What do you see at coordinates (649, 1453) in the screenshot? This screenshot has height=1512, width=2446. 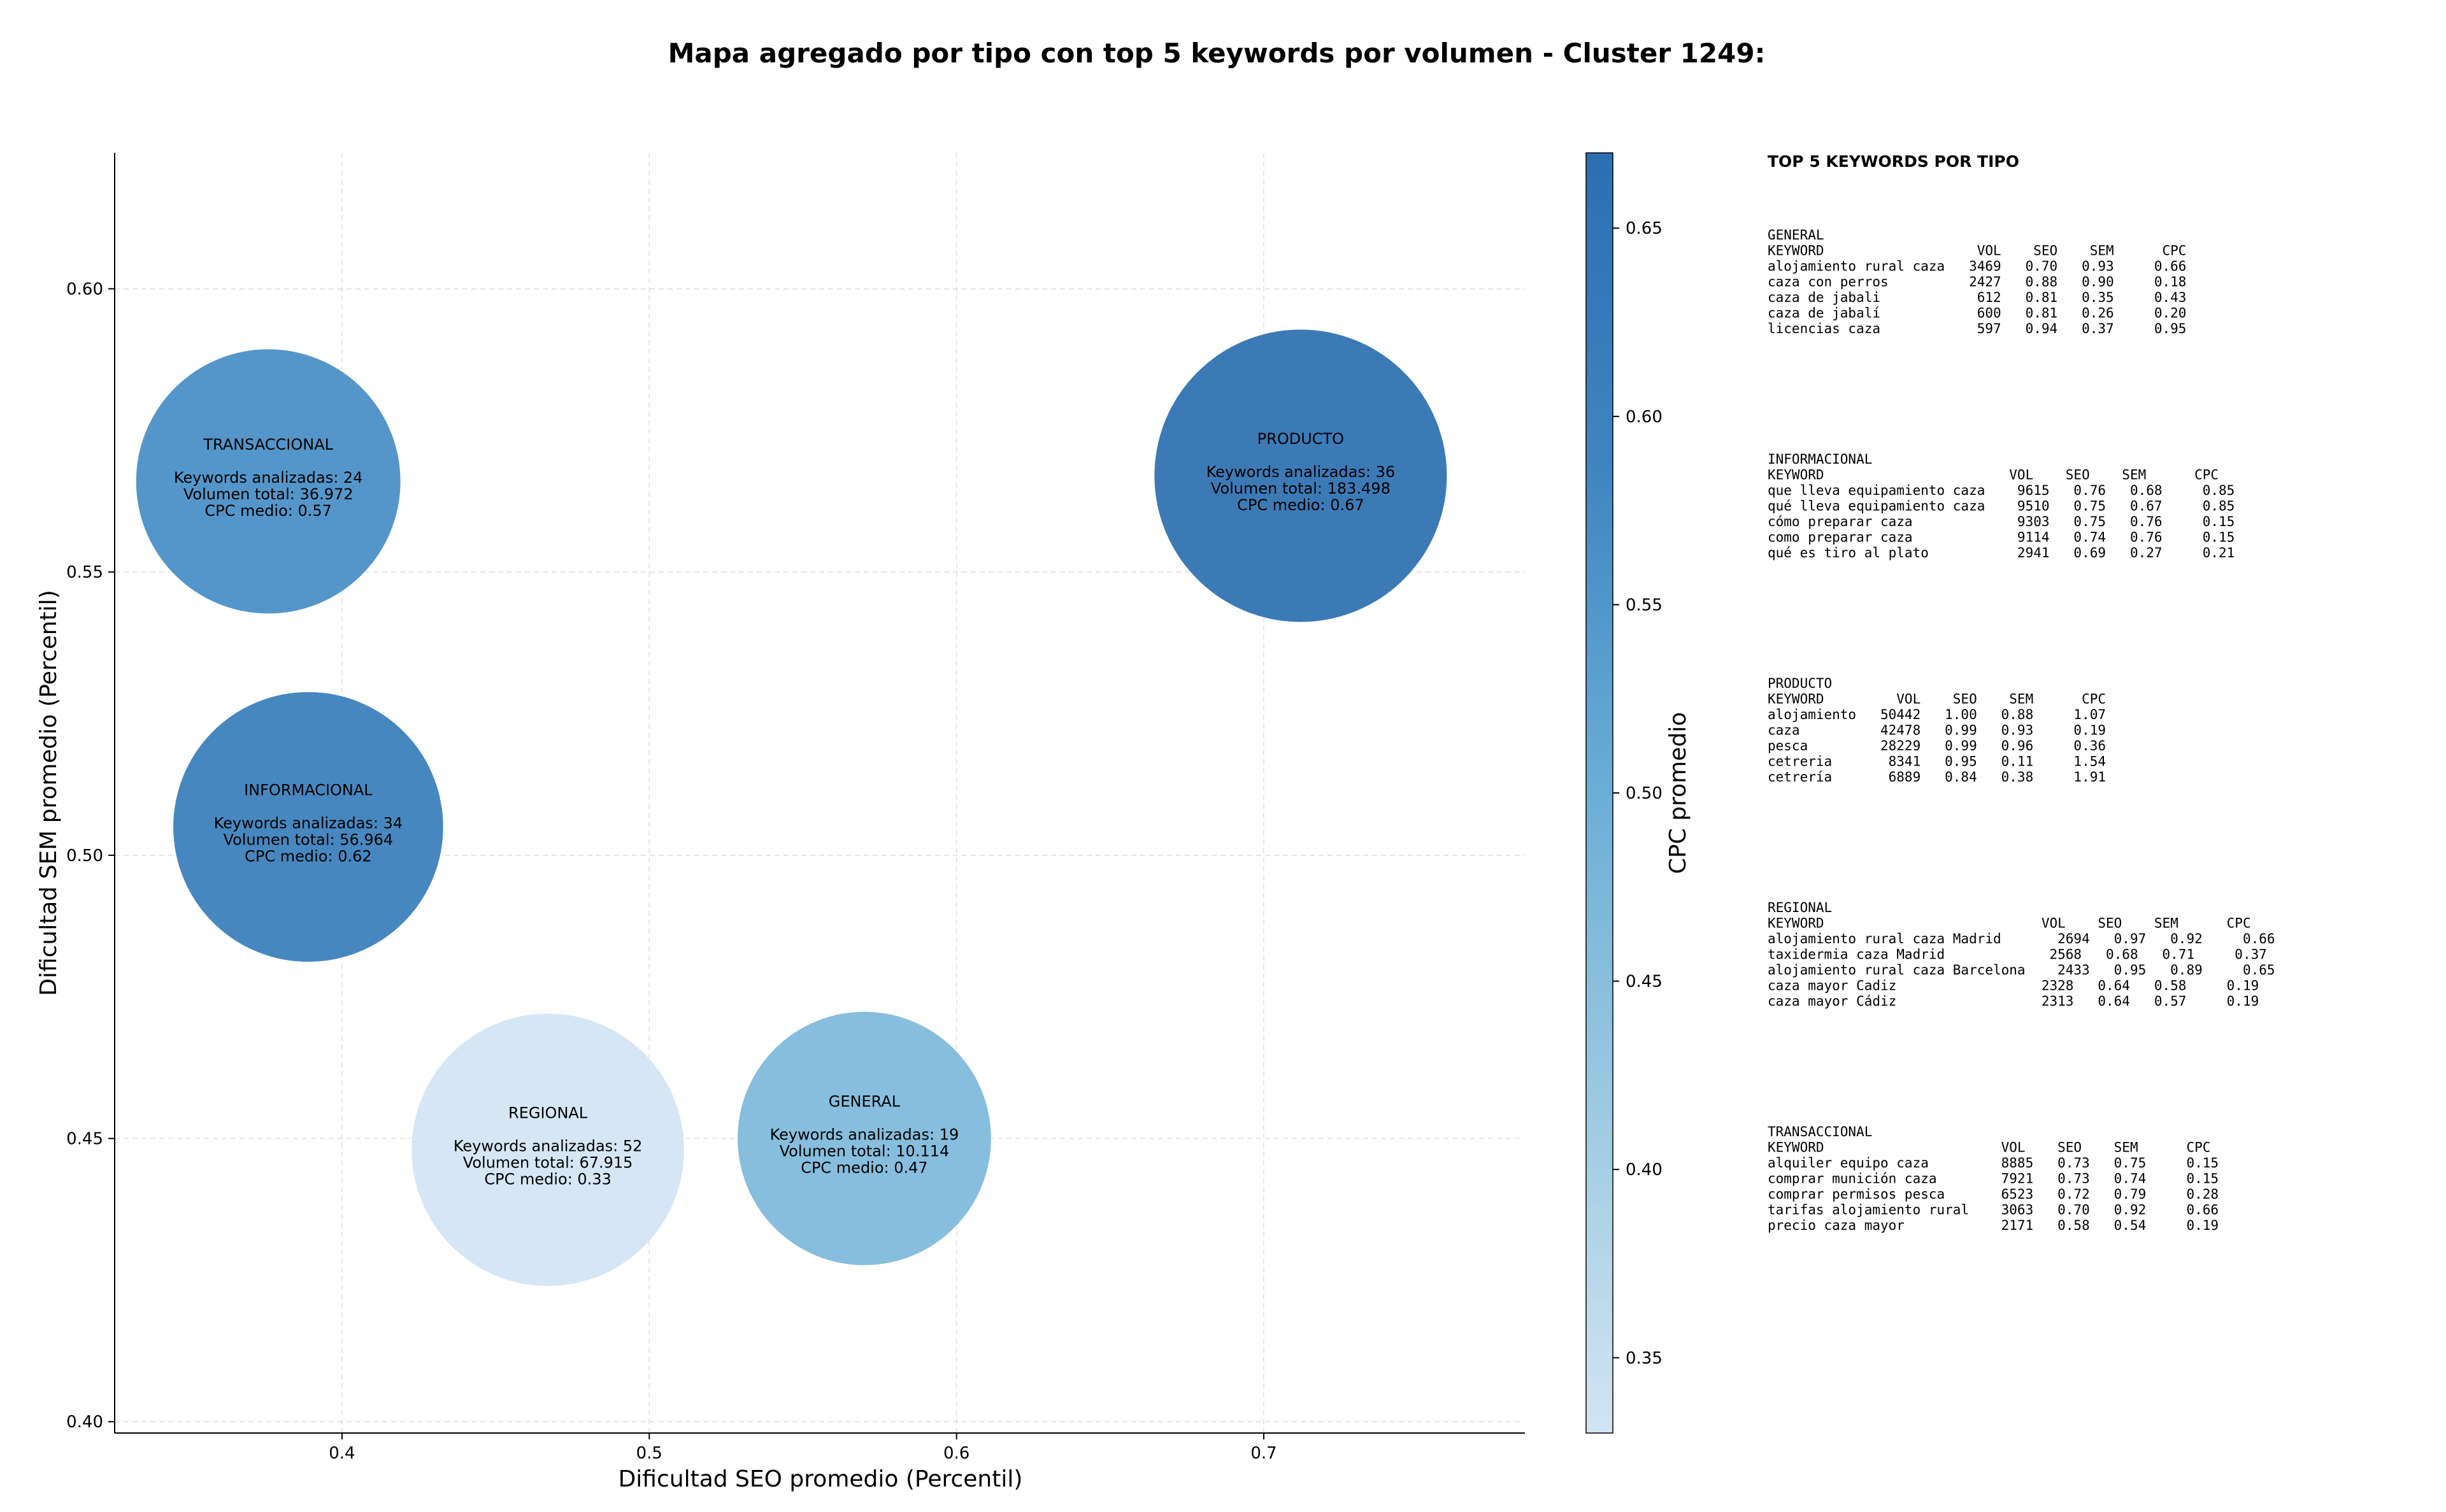 I see `x-tick-label: 0.5` at bounding box center [649, 1453].